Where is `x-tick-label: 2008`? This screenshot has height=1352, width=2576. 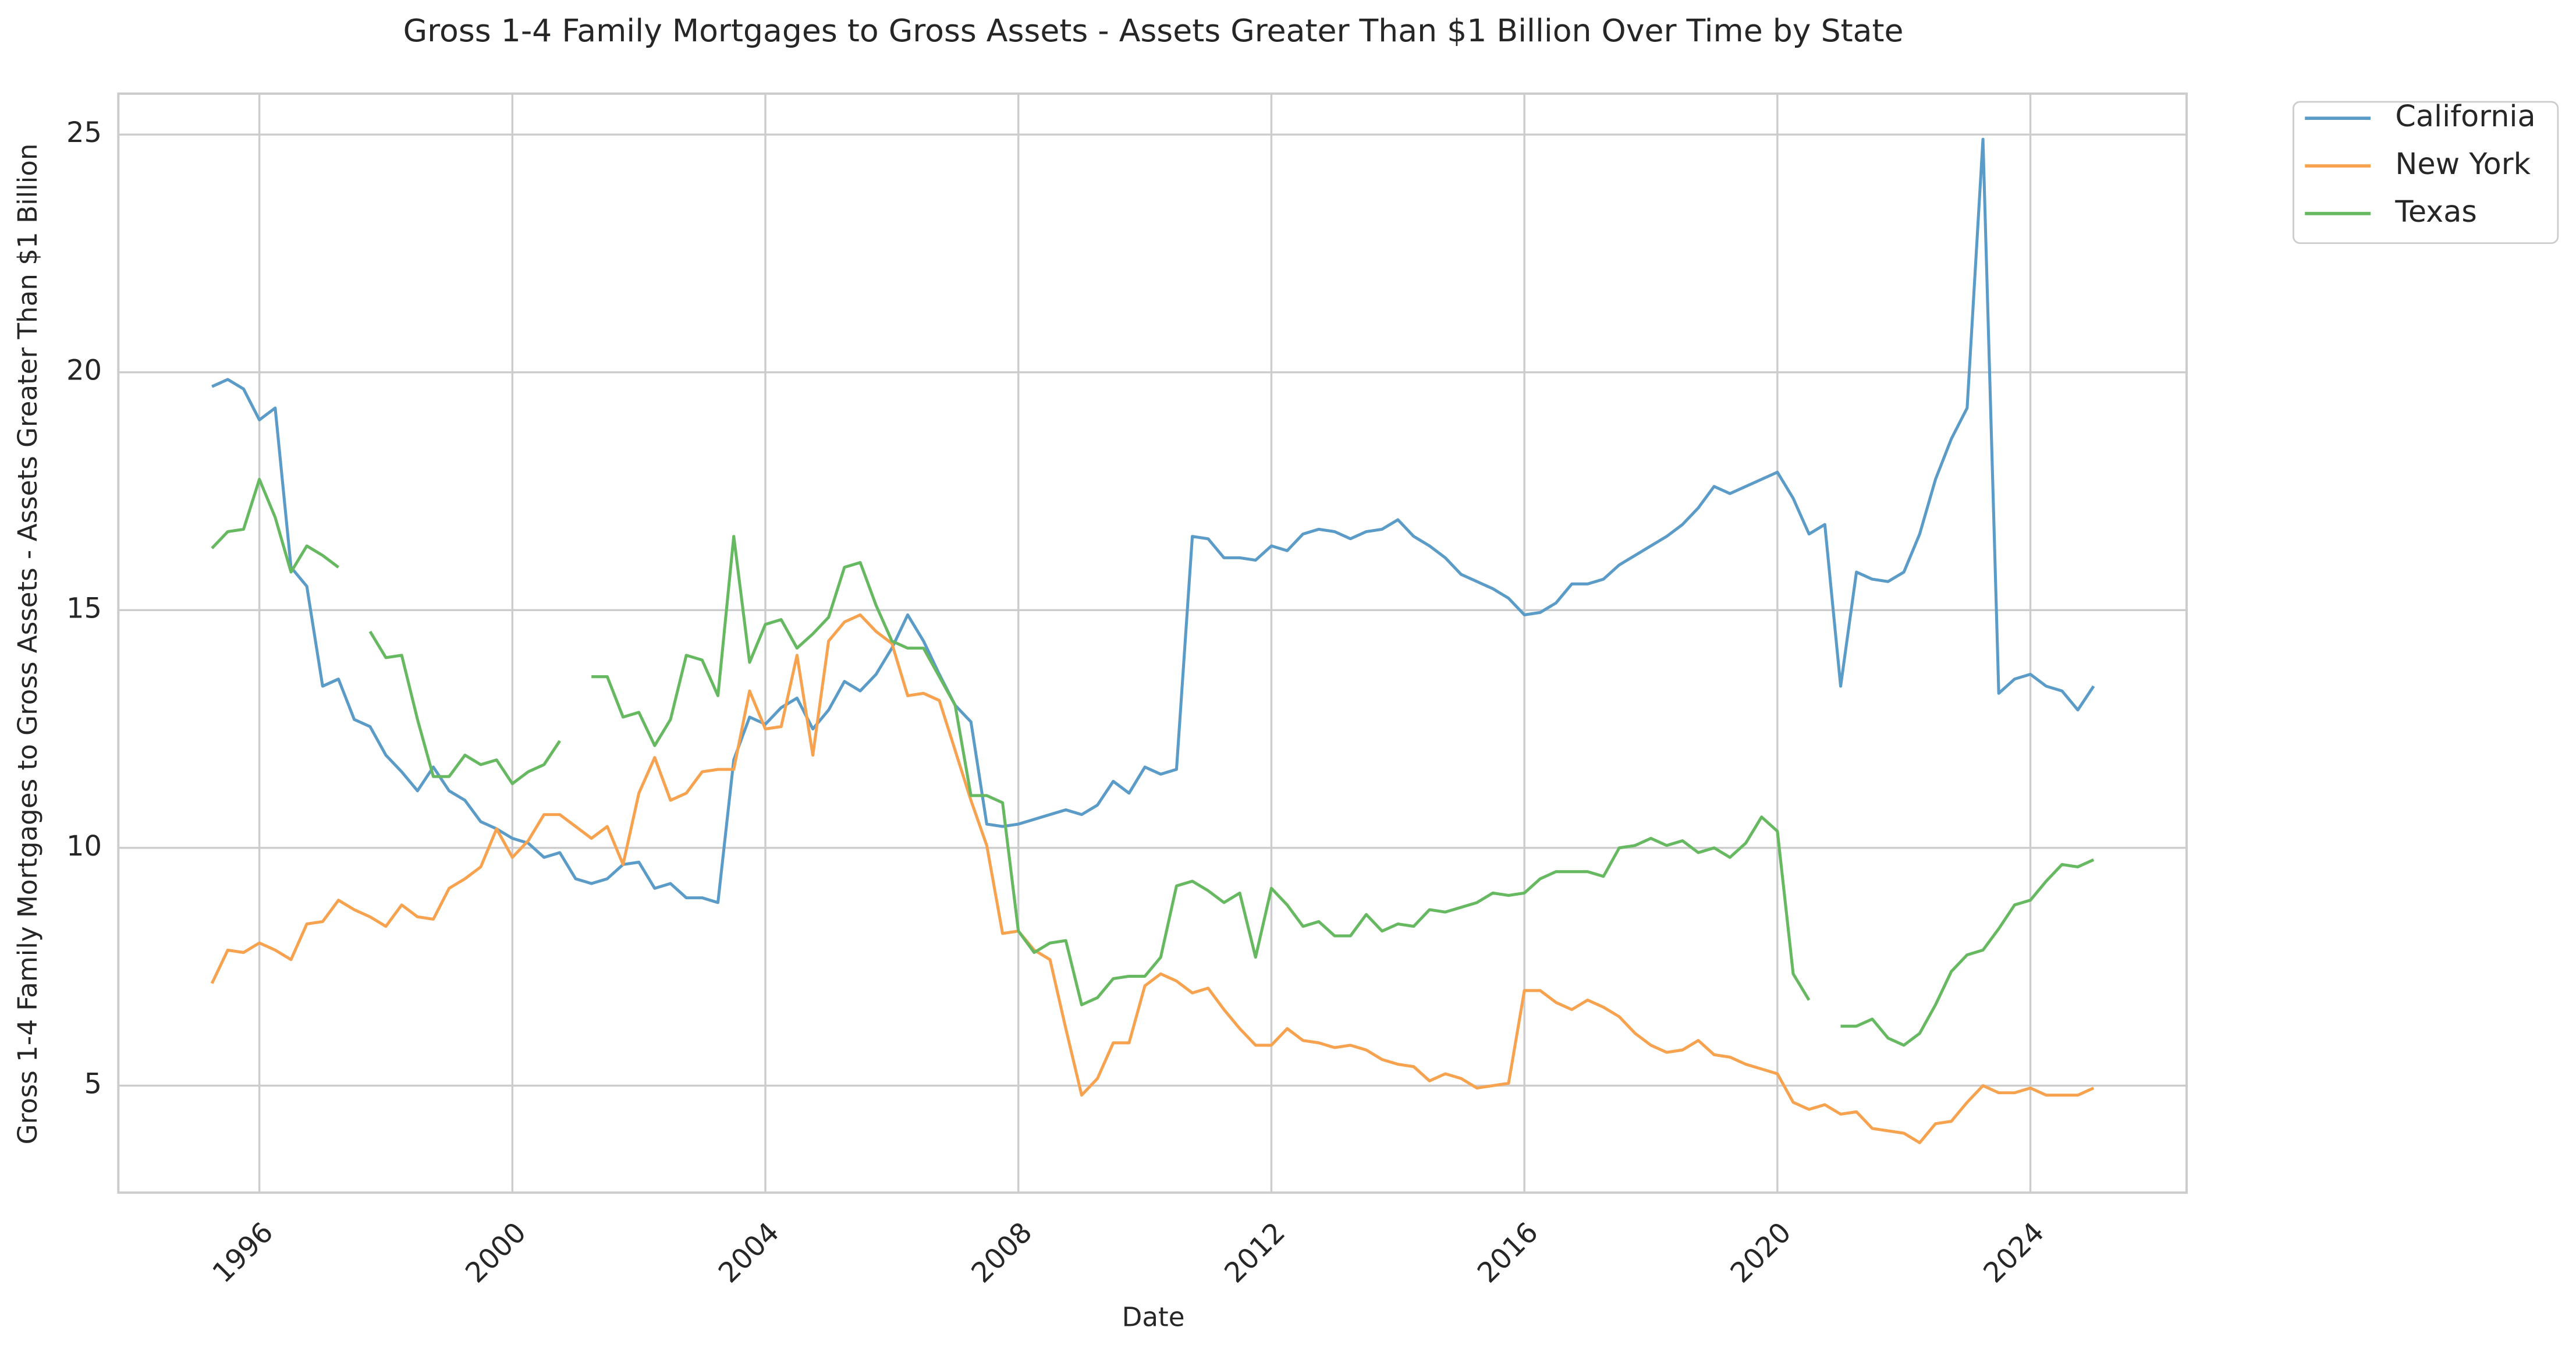 x-tick-label: 2008 is located at coordinates (1002, 1252).